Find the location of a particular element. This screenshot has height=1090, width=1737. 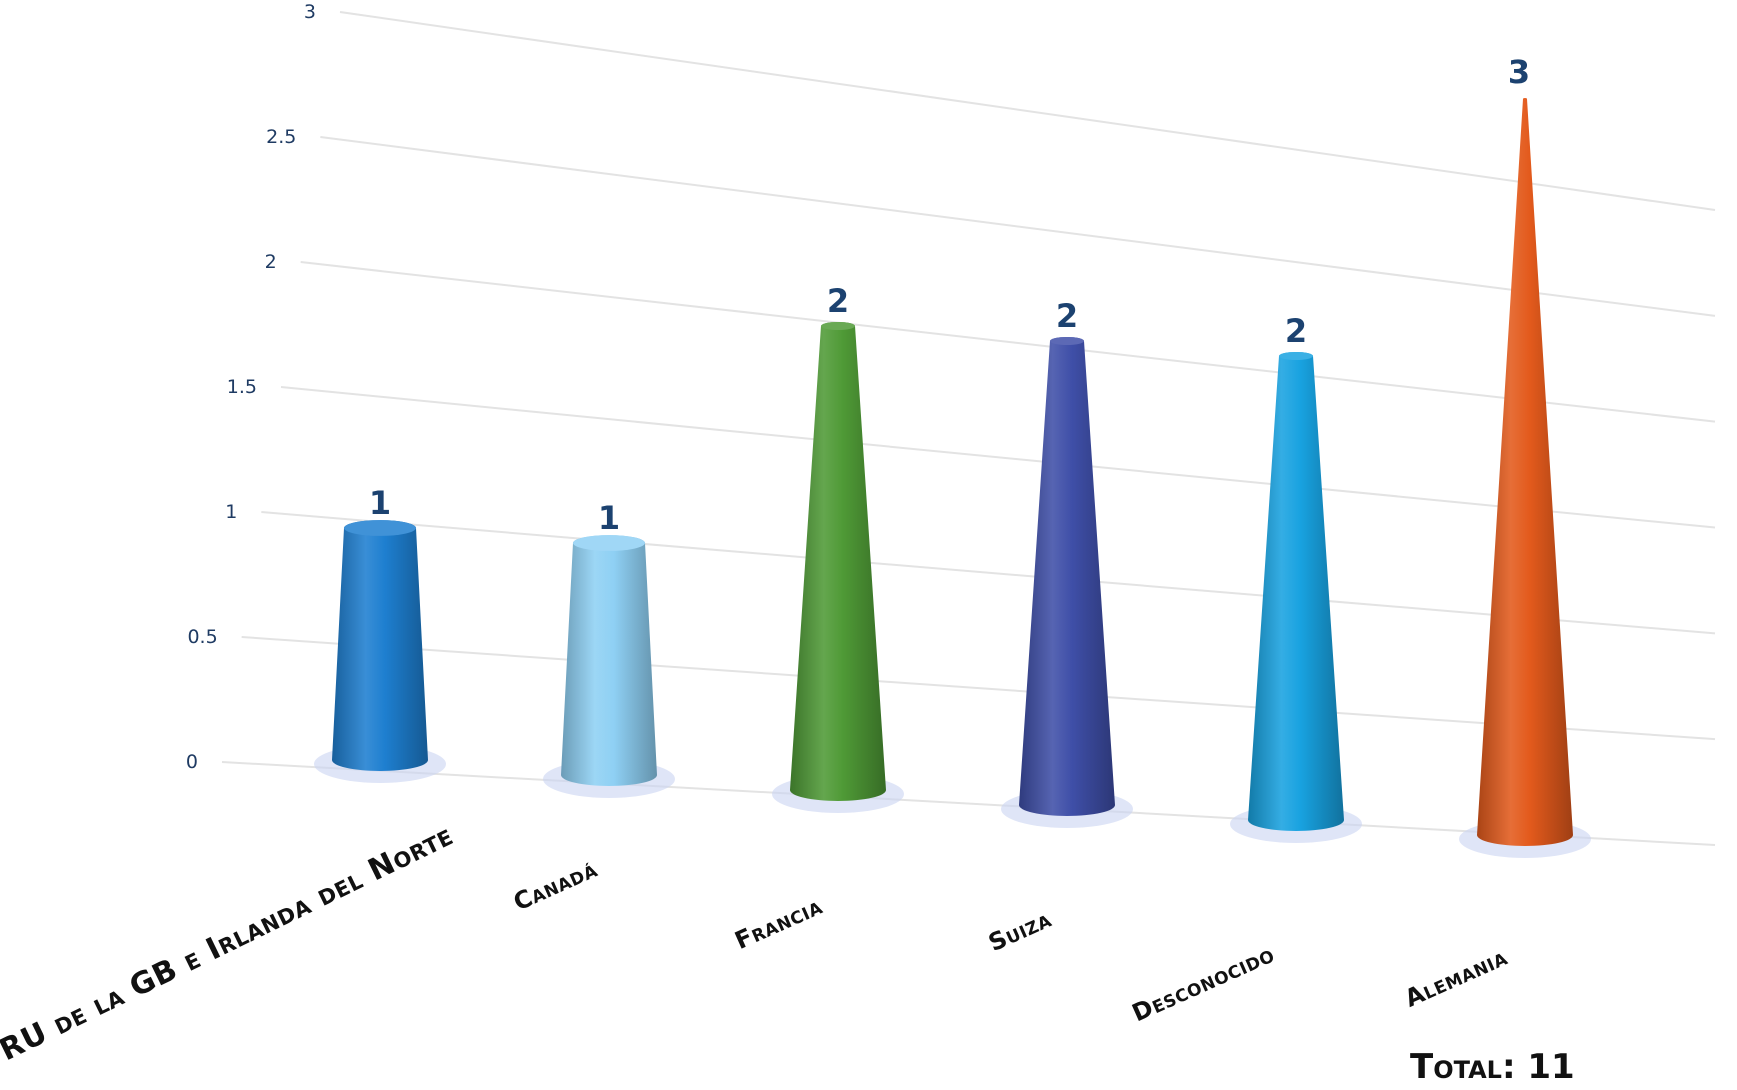

y-tick-label: 0.5 is located at coordinates (202, 637).